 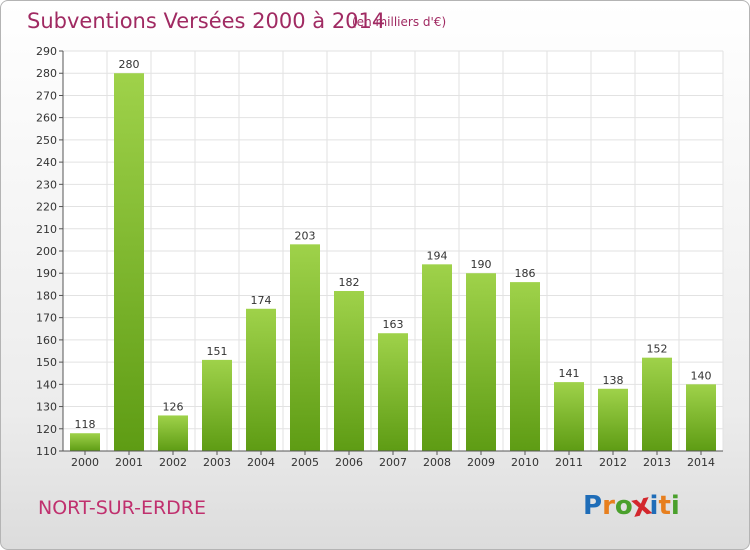 What do you see at coordinates (393, 462) in the screenshot?
I see `x-tick-label: 2007` at bounding box center [393, 462].